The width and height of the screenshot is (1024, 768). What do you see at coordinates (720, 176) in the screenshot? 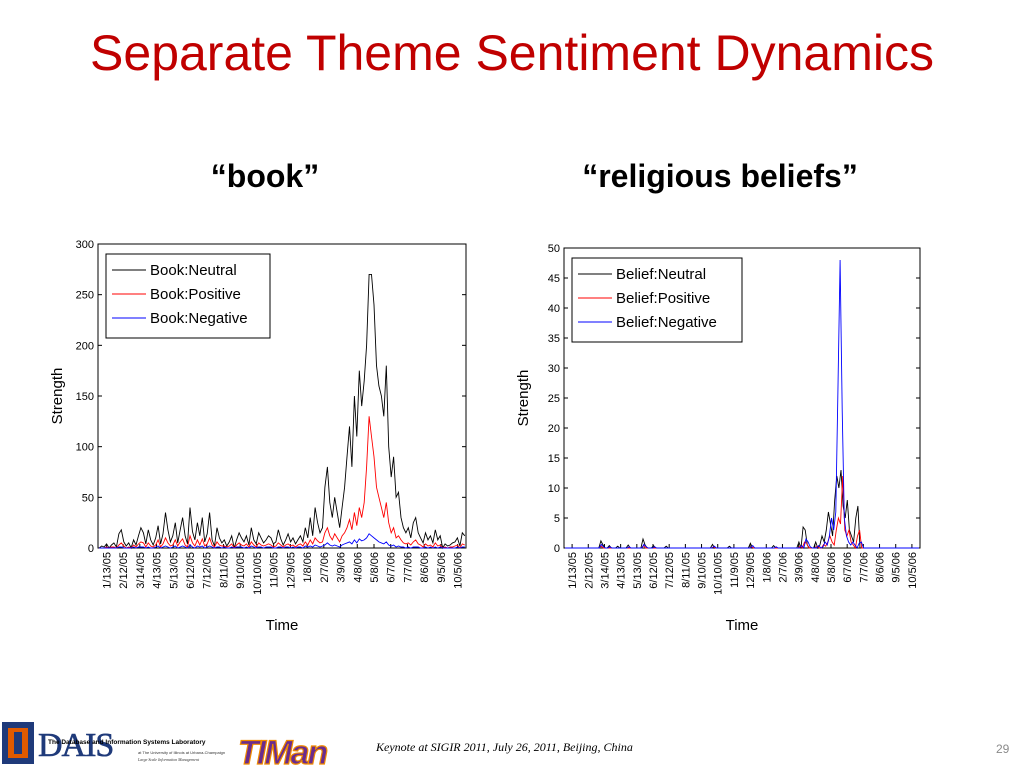
I see `chart-subtitle-religious-beliefs: “religious beliefs”` at bounding box center [720, 176].